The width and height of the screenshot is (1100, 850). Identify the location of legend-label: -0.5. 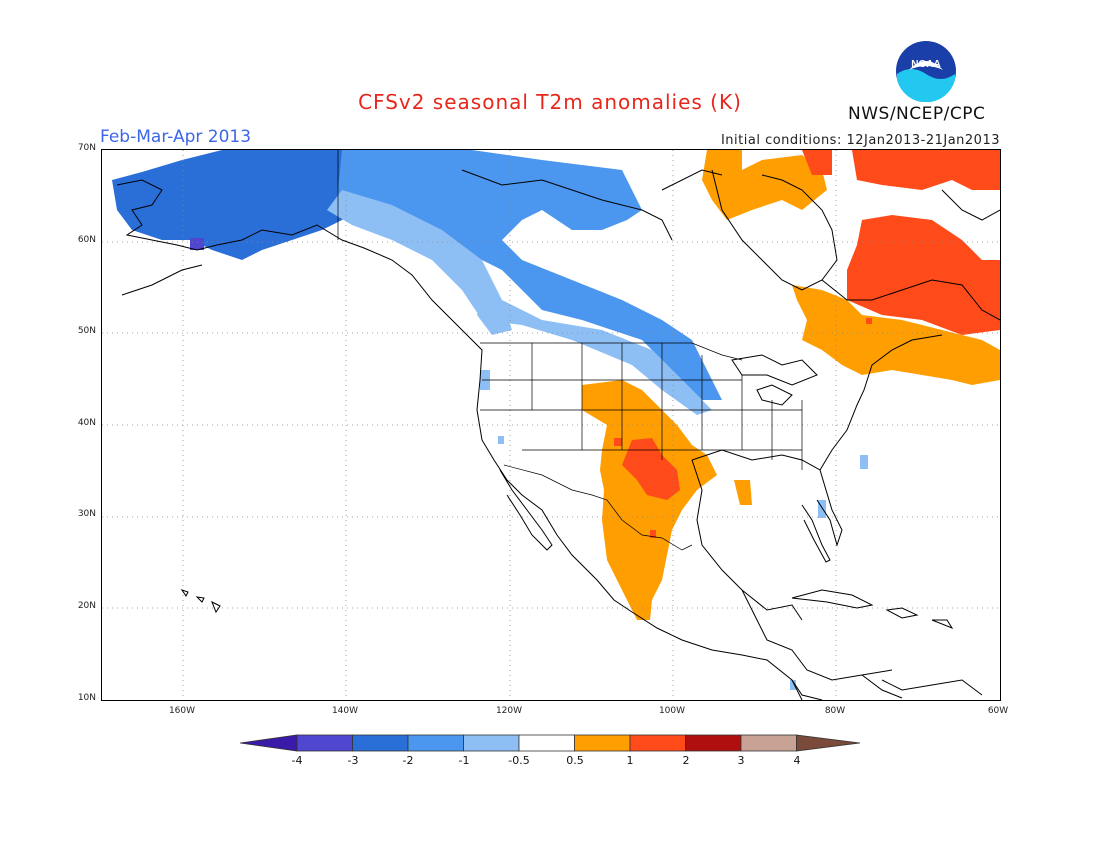
(519, 760).